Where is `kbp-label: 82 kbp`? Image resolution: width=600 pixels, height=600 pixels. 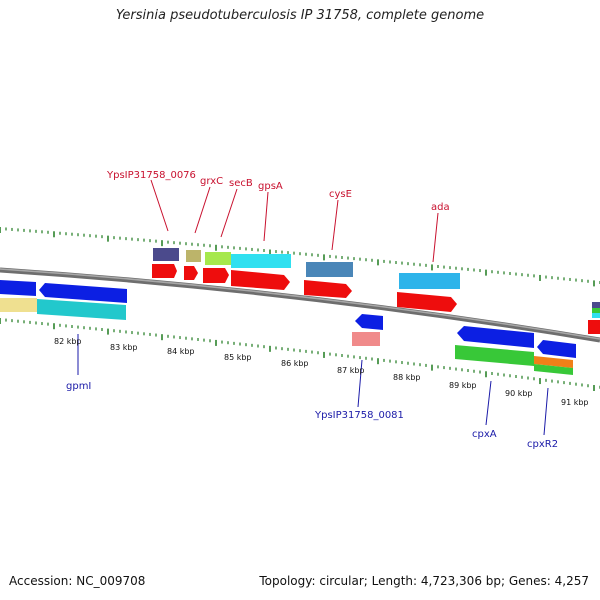
kbp-label: 82 kbp is located at coordinates (68, 341).